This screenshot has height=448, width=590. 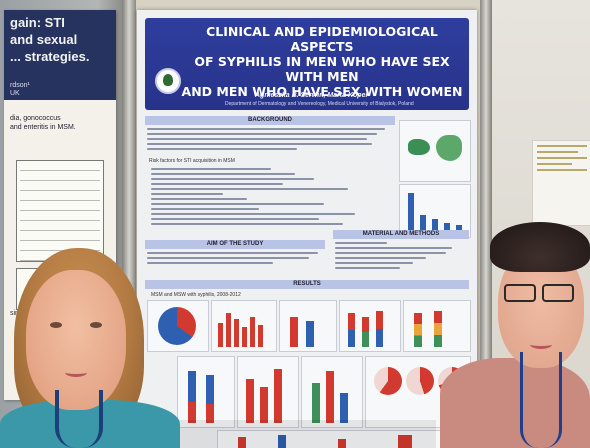 I want to click on left-poster-intro: dia, gonococcus and enteritis in MSM., so click(x=43, y=123).